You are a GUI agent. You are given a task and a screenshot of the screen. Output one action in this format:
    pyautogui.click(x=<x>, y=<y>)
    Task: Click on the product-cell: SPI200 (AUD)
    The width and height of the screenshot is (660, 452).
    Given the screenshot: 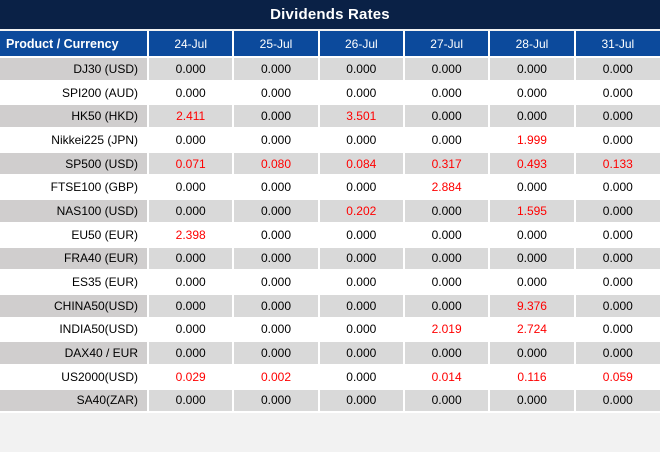 What is the action you would take?
    pyautogui.click(x=74, y=93)
    